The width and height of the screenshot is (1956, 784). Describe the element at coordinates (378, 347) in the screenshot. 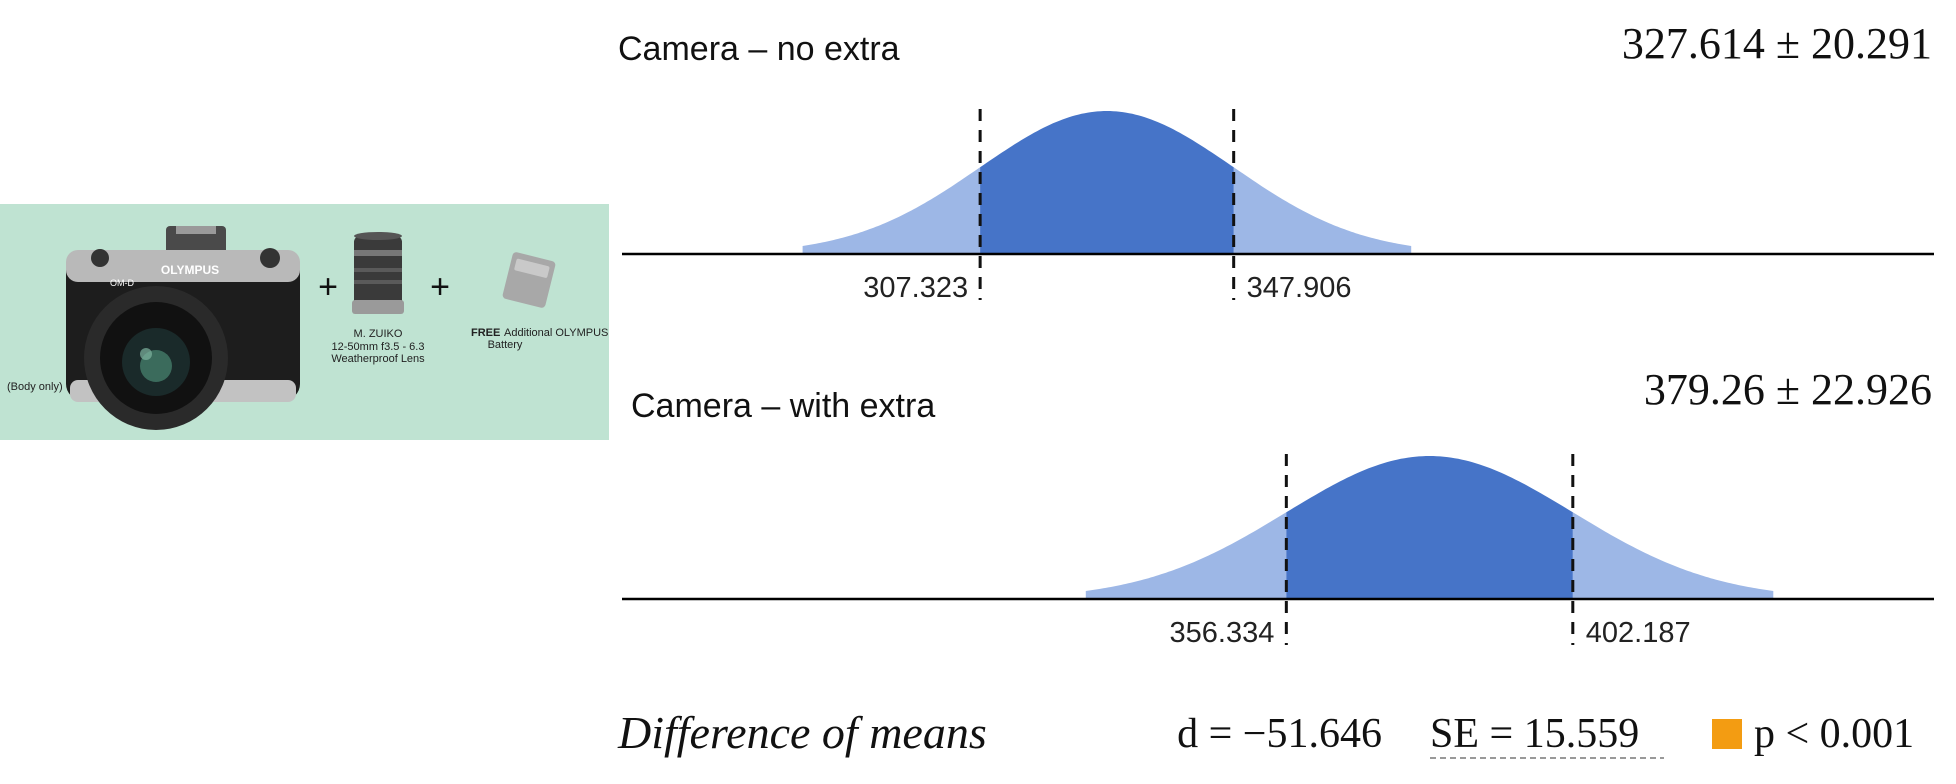

I see `lens-caption-line-2: 12-50mm f3.5 - 6.3` at that location.